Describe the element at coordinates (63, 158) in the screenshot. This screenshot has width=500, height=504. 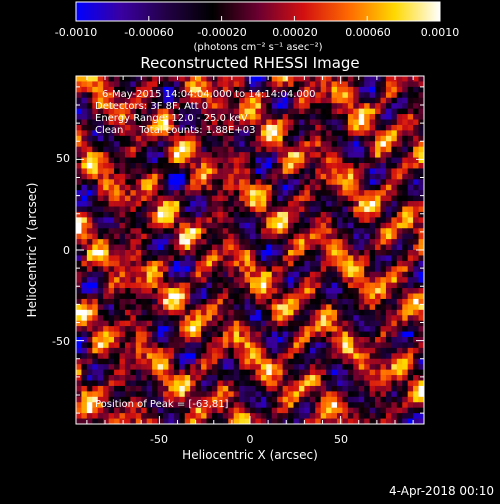
I see `y-tick-label-0: 50` at that location.